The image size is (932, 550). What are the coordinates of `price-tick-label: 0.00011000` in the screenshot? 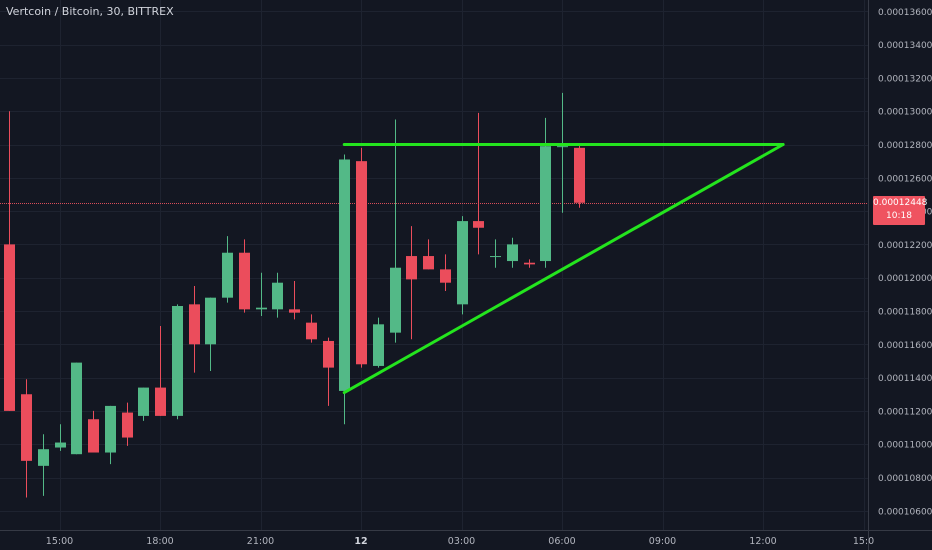 It's located at (905, 446).